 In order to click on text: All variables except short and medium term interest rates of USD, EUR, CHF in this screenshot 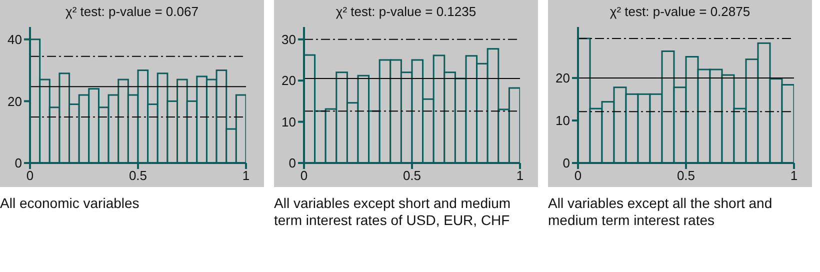, I will do `click(393, 212)`.